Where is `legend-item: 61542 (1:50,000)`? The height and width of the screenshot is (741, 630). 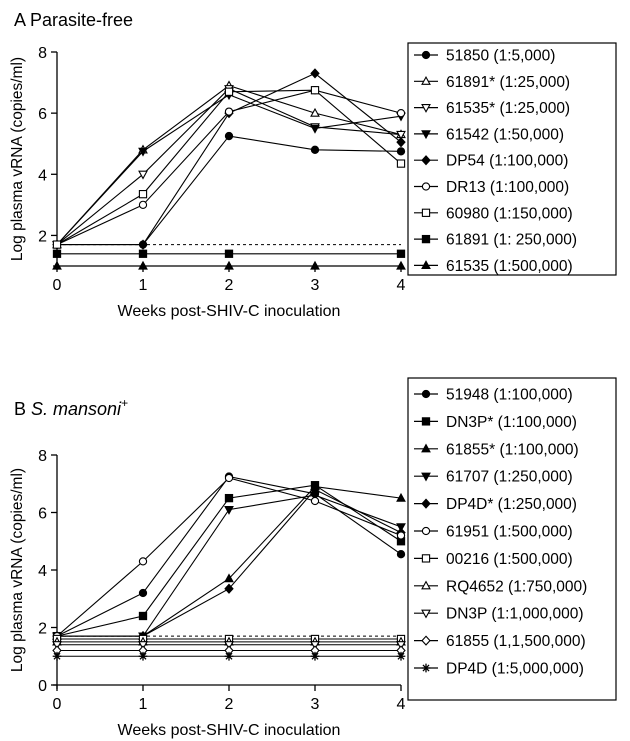
legend-item: 61542 (1:50,000) is located at coordinates (489, 134).